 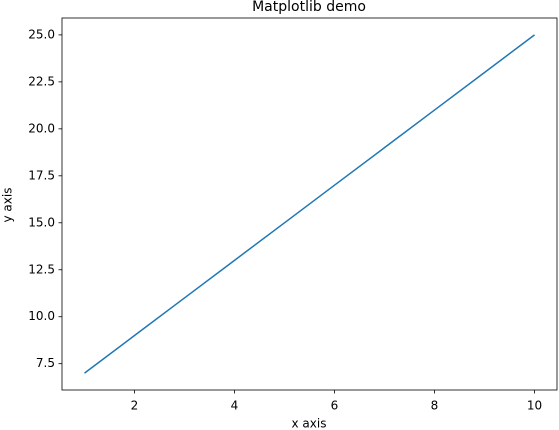 I want to click on chart-title: Matplotlib demo, so click(x=309, y=7).